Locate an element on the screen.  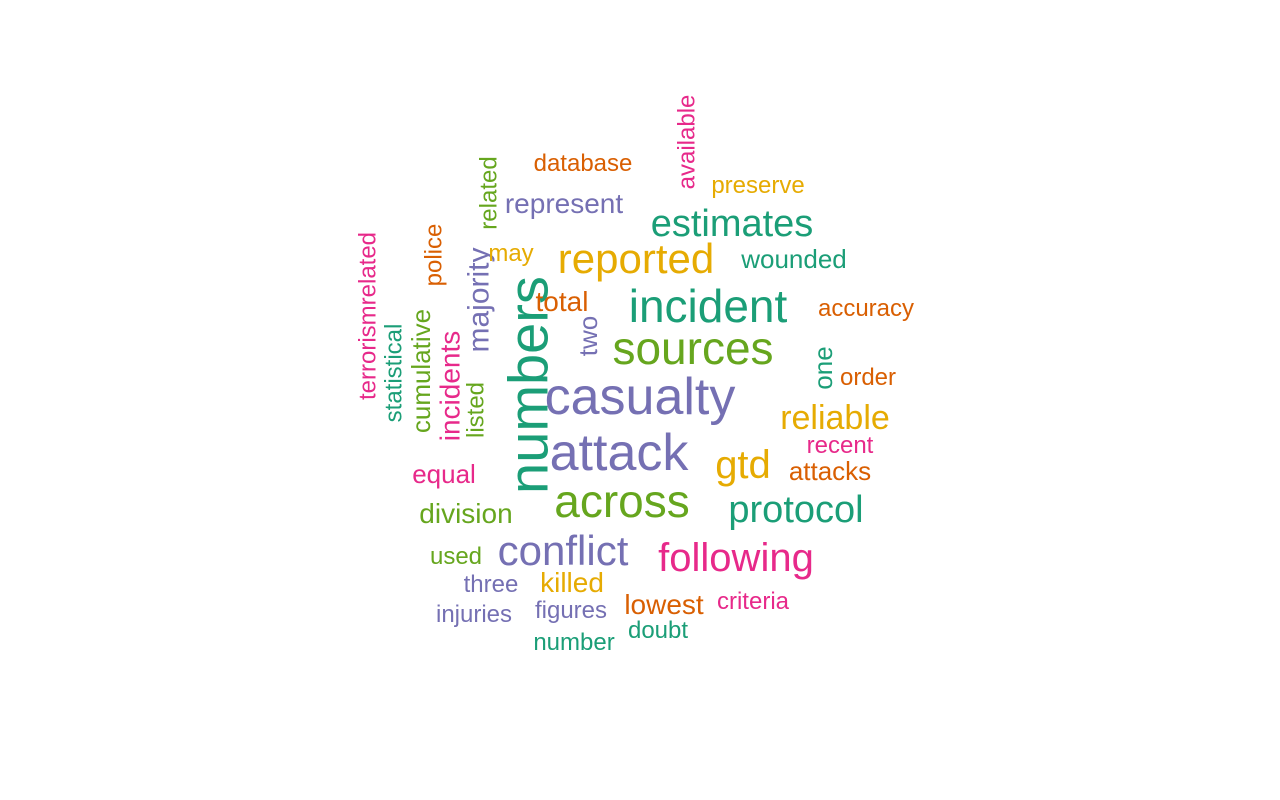
word-attacks: attacks is located at coordinates (830, 471).